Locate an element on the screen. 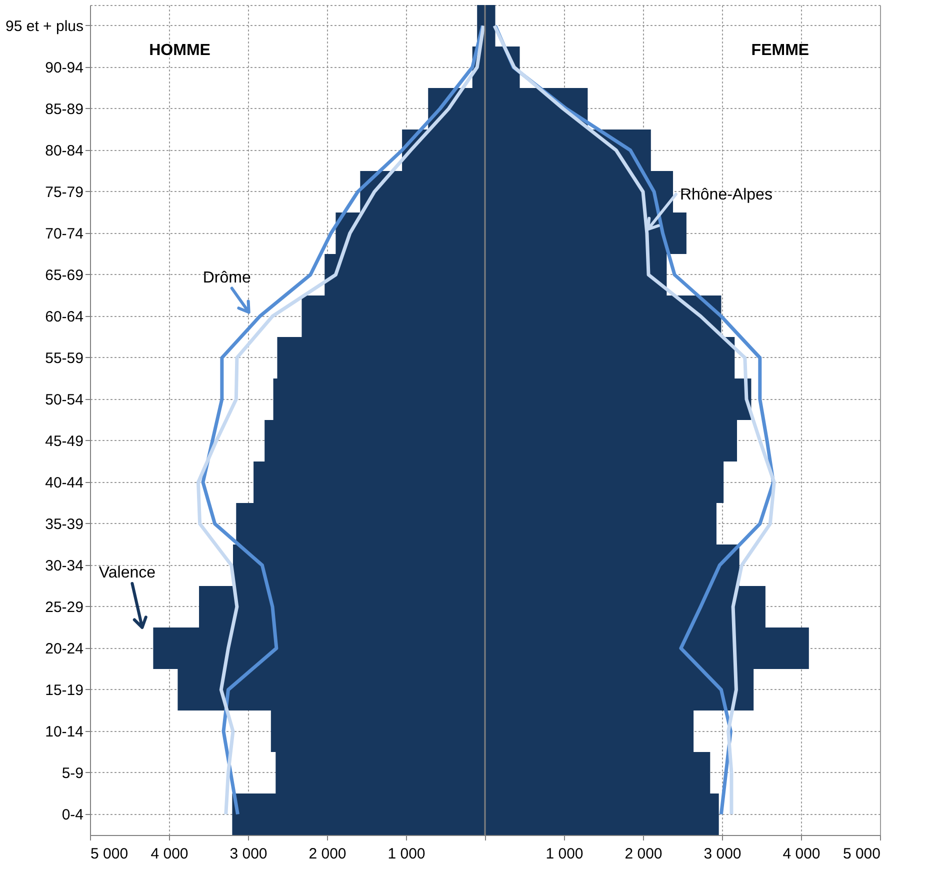 The width and height of the screenshot is (929, 884). y-tick-label: 0-4 is located at coordinates (73, 815).